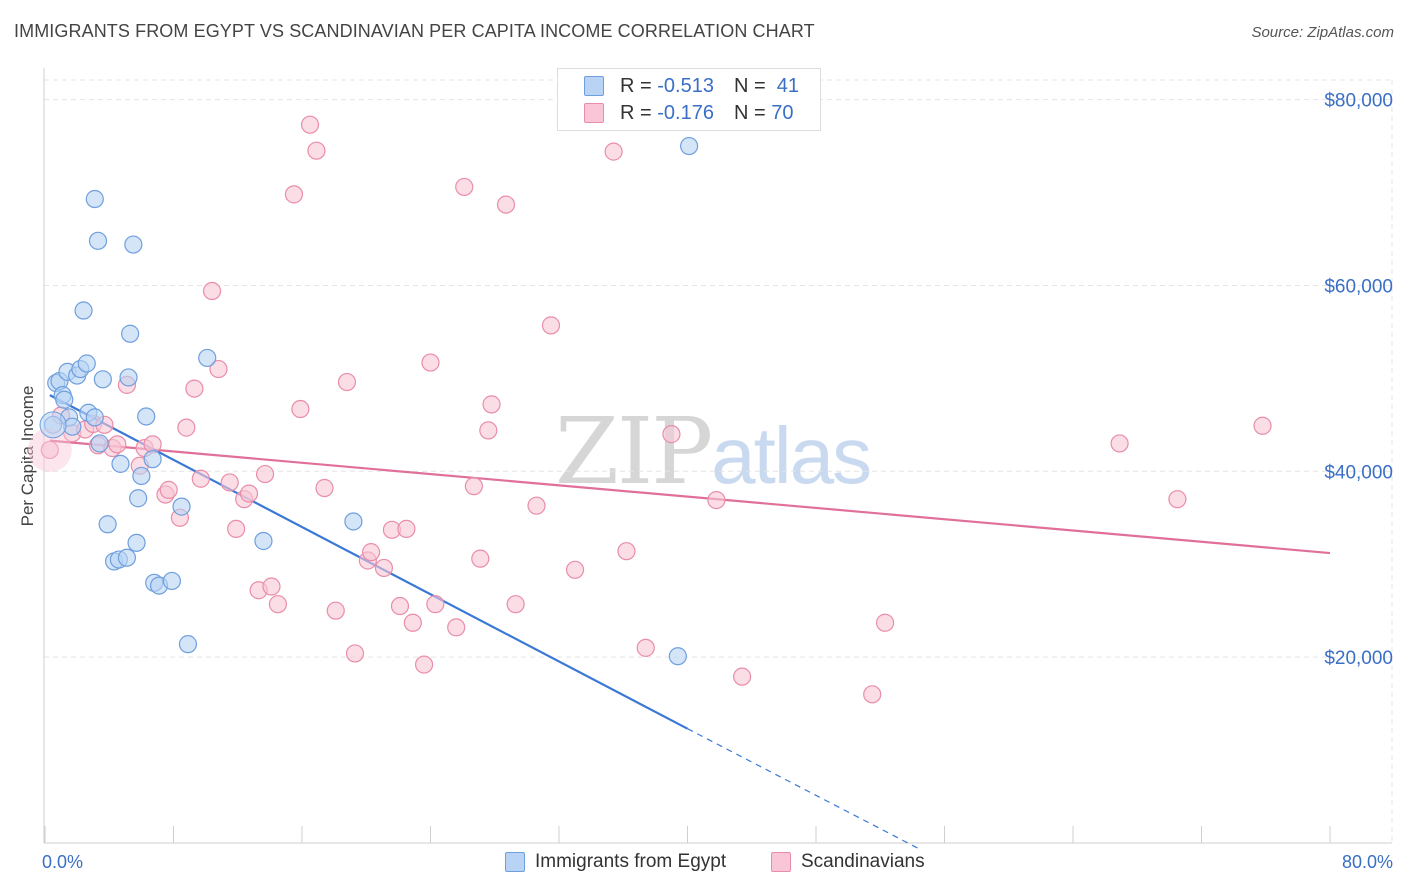  What do you see at coordinates (804, 789) in the screenshot?
I see `trend-line-egypt-extension` at bounding box center [804, 789].